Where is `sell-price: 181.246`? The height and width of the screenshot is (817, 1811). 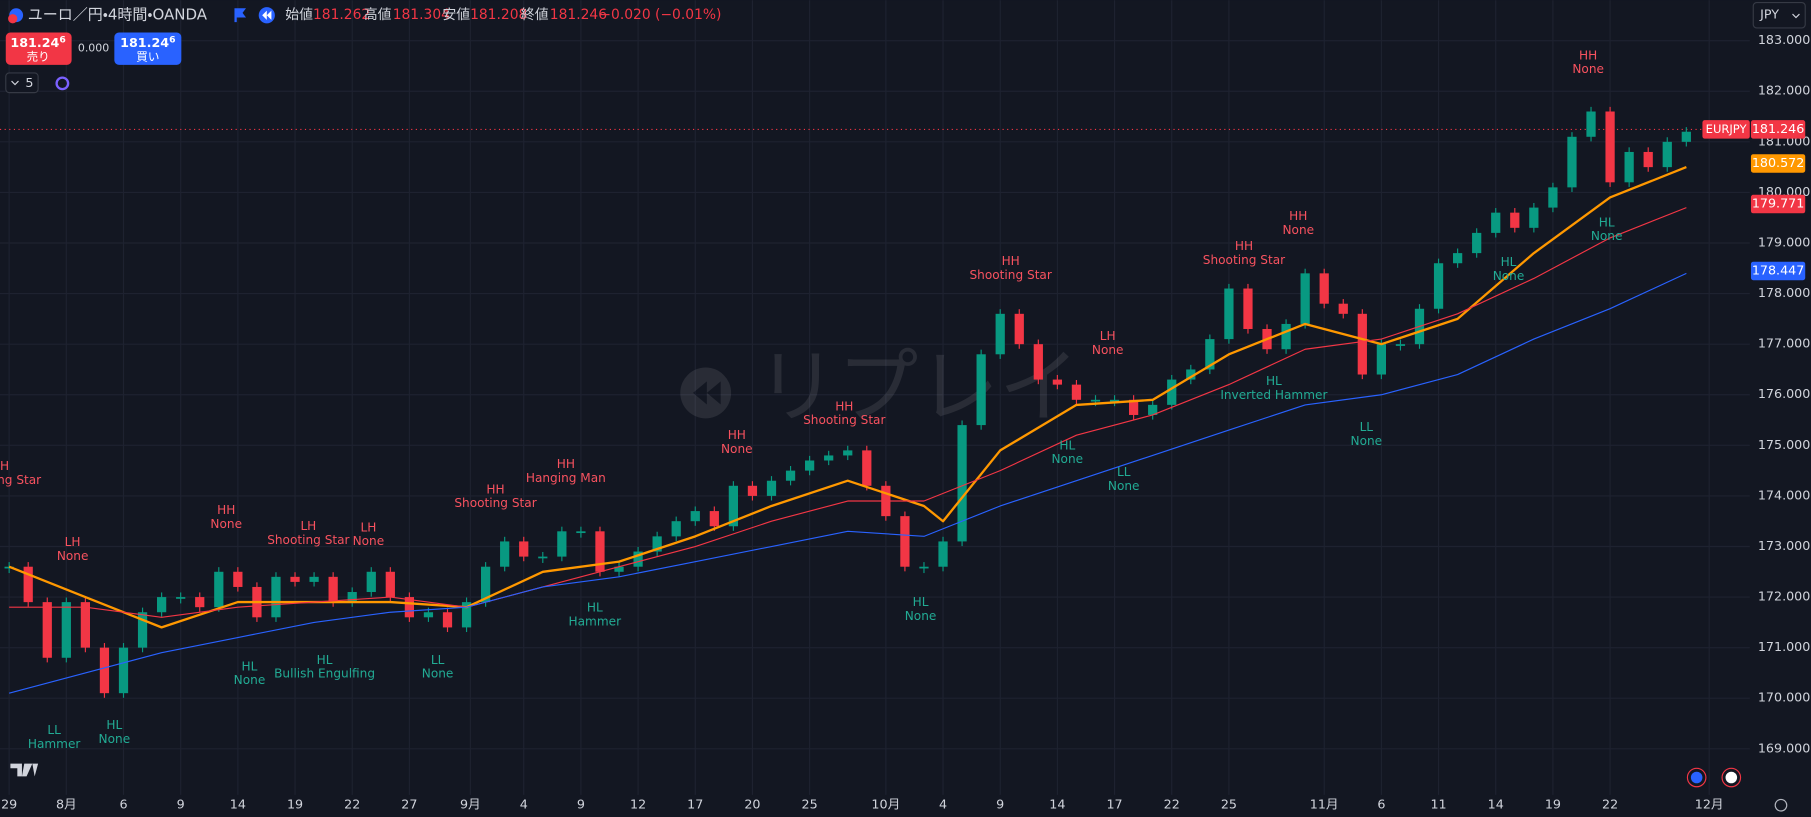 sell-price: 181.246 is located at coordinates (37, 41).